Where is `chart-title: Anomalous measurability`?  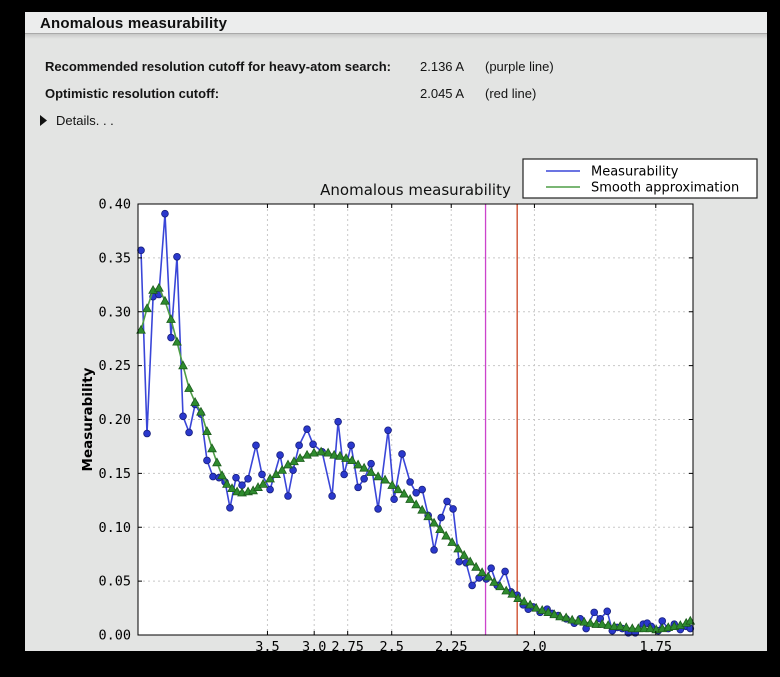 chart-title: Anomalous measurability is located at coordinates (415, 190).